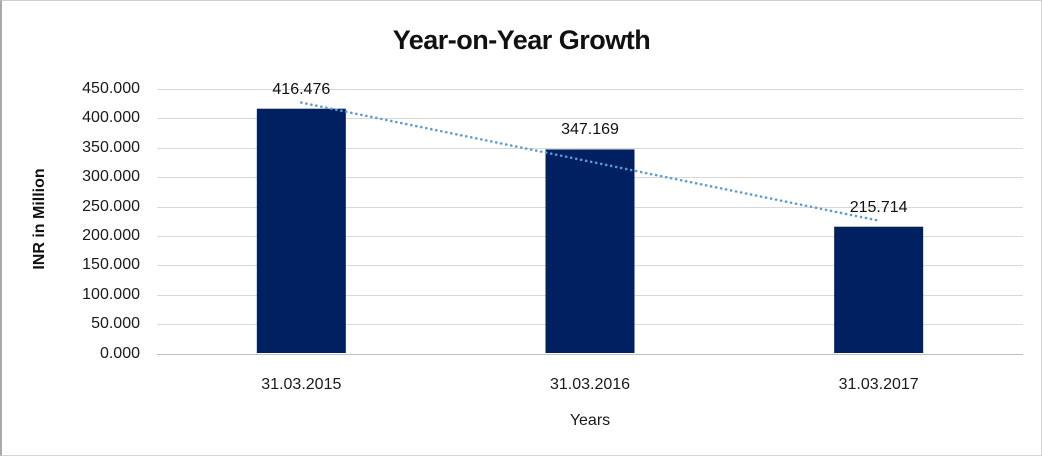  I want to click on bar-31.03.2017, so click(879, 289).